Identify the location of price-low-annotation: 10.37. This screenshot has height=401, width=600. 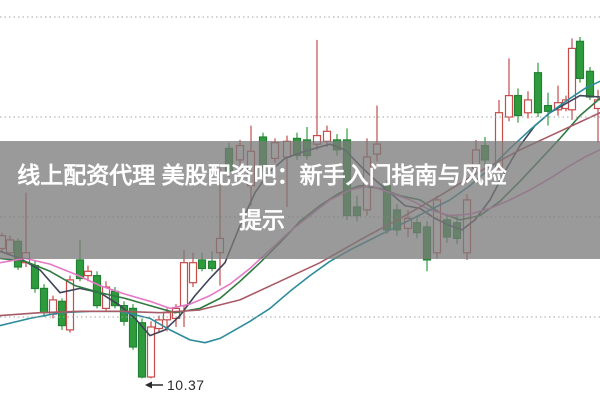
(186, 385).